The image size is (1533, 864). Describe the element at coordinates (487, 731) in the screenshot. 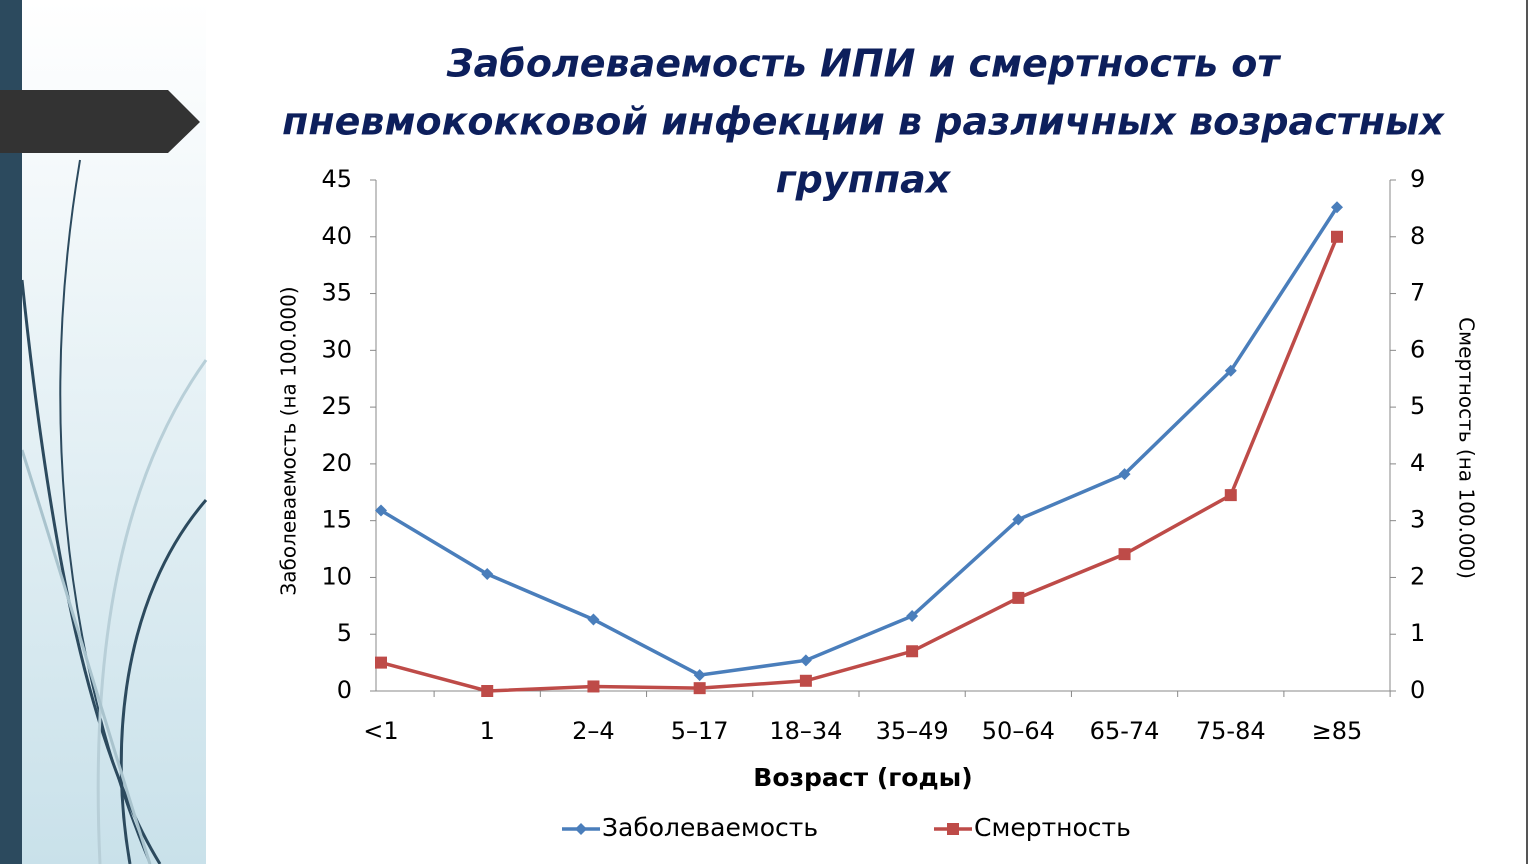

I see `x-tick-label: 1` at that location.